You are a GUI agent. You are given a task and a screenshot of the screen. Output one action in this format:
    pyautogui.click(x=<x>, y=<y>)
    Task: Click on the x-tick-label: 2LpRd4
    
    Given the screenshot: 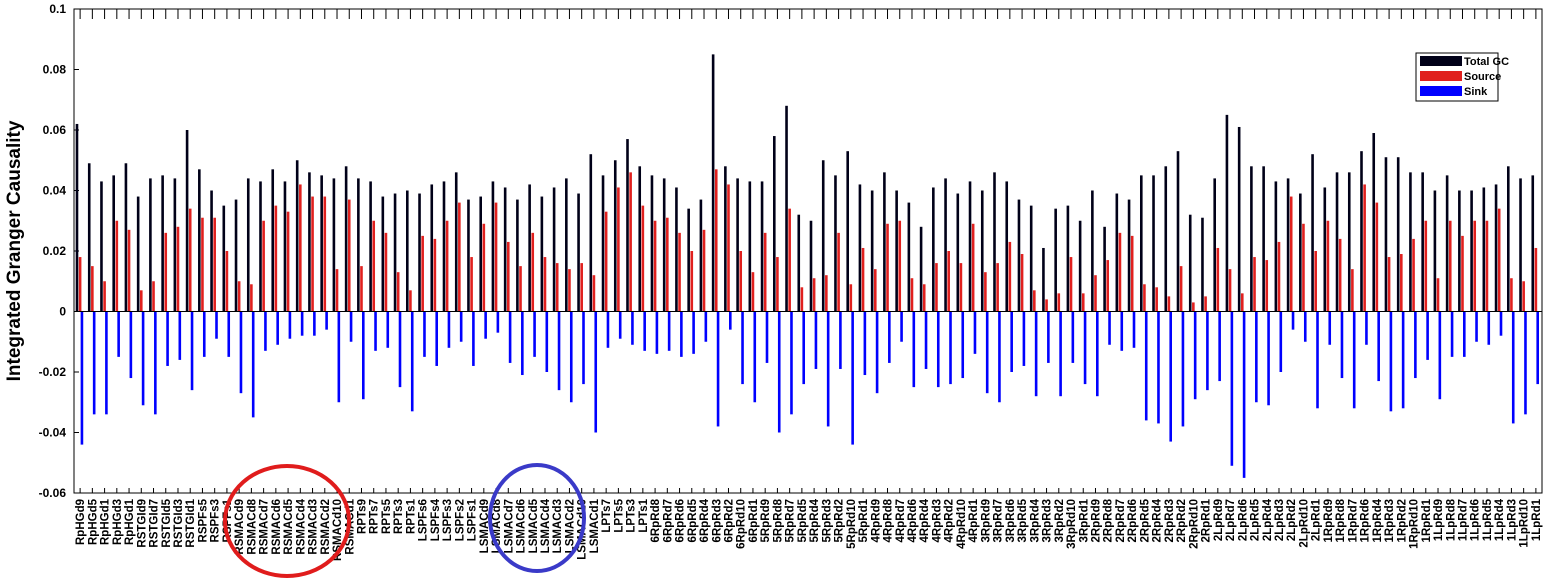 What is the action you would take?
    pyautogui.click(x=1268, y=519)
    